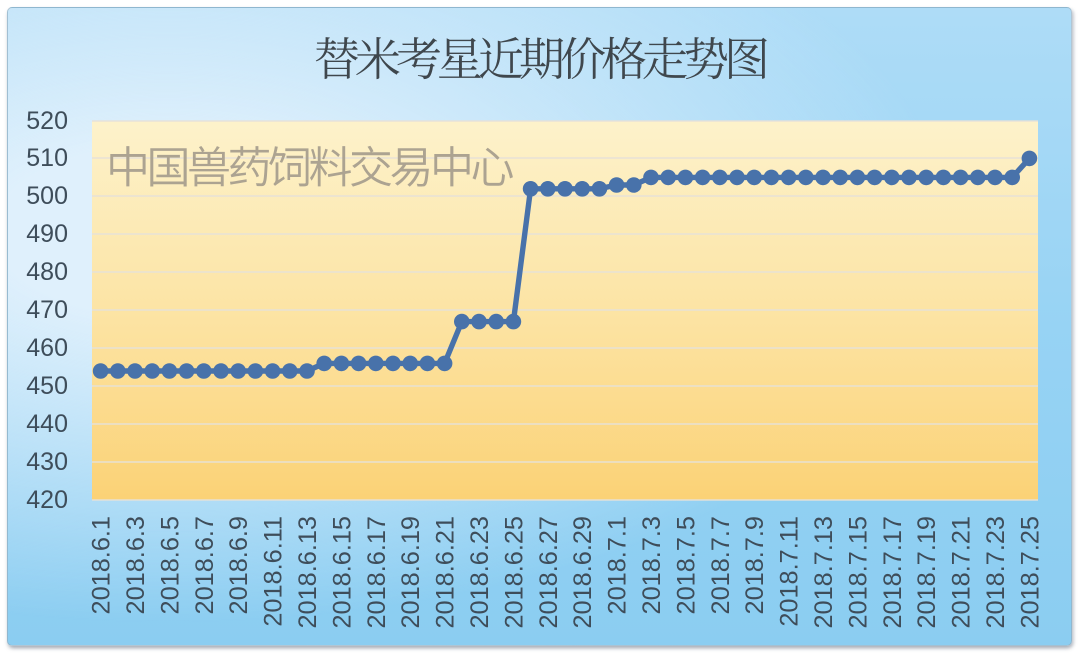 The image size is (1080, 664). I want to click on svg-text: 2018.7.19, so click(927, 572).